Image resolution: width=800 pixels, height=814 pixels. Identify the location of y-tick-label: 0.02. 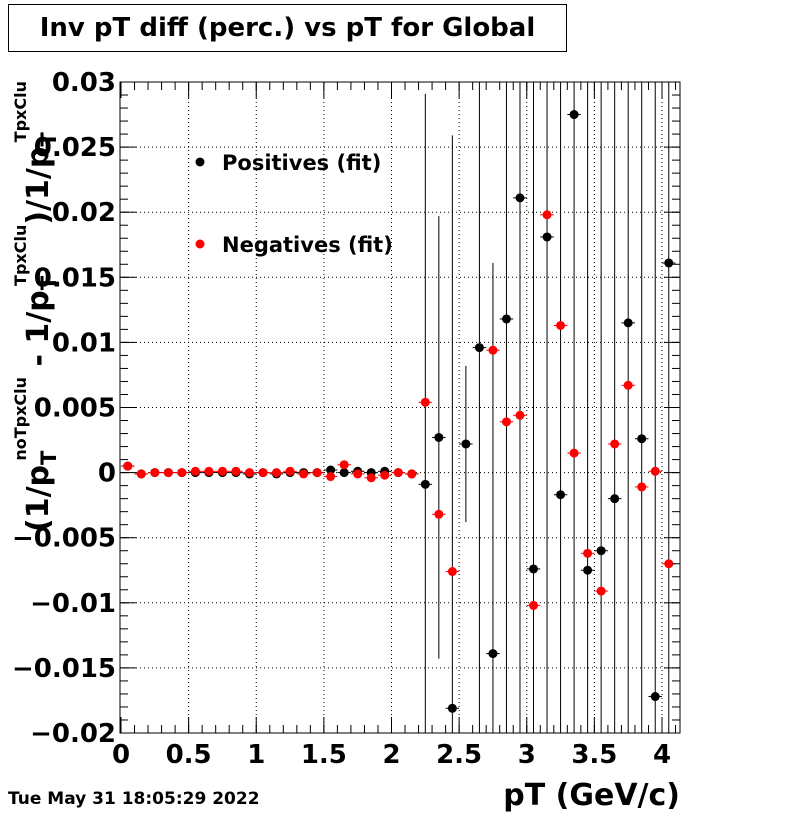
(84, 213).